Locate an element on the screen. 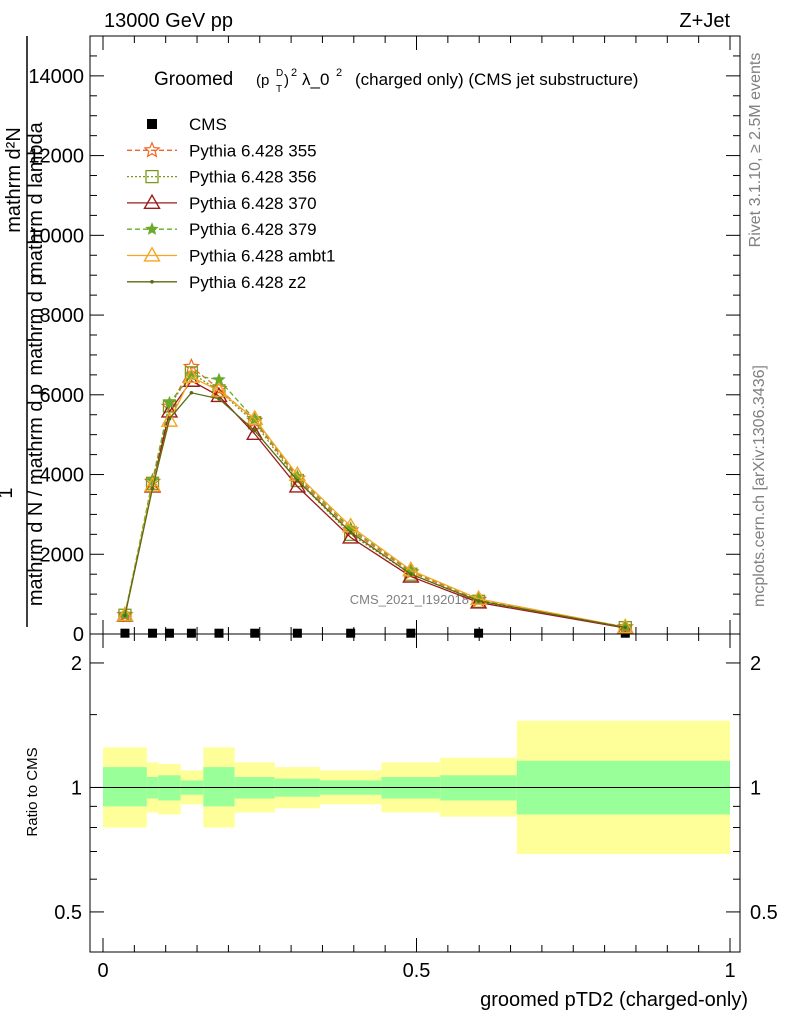 The image size is (786, 1024). ylabel-upper-4: mathrm d lambda is located at coordinates (36, 199).